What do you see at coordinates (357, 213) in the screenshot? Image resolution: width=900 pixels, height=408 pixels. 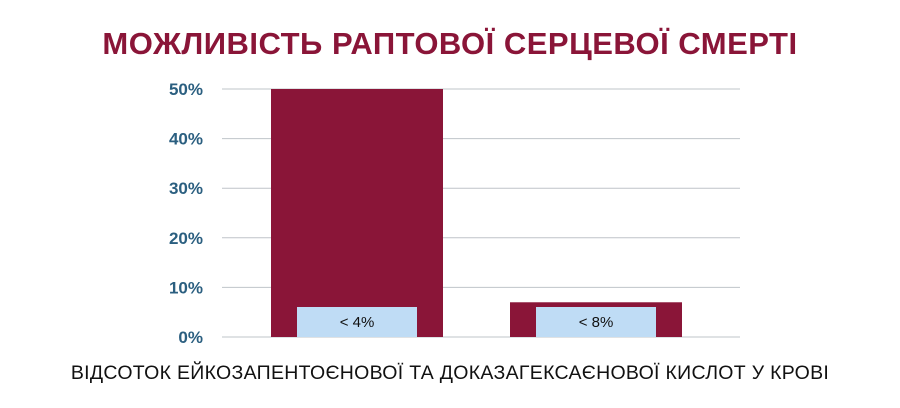 I see `bar` at bounding box center [357, 213].